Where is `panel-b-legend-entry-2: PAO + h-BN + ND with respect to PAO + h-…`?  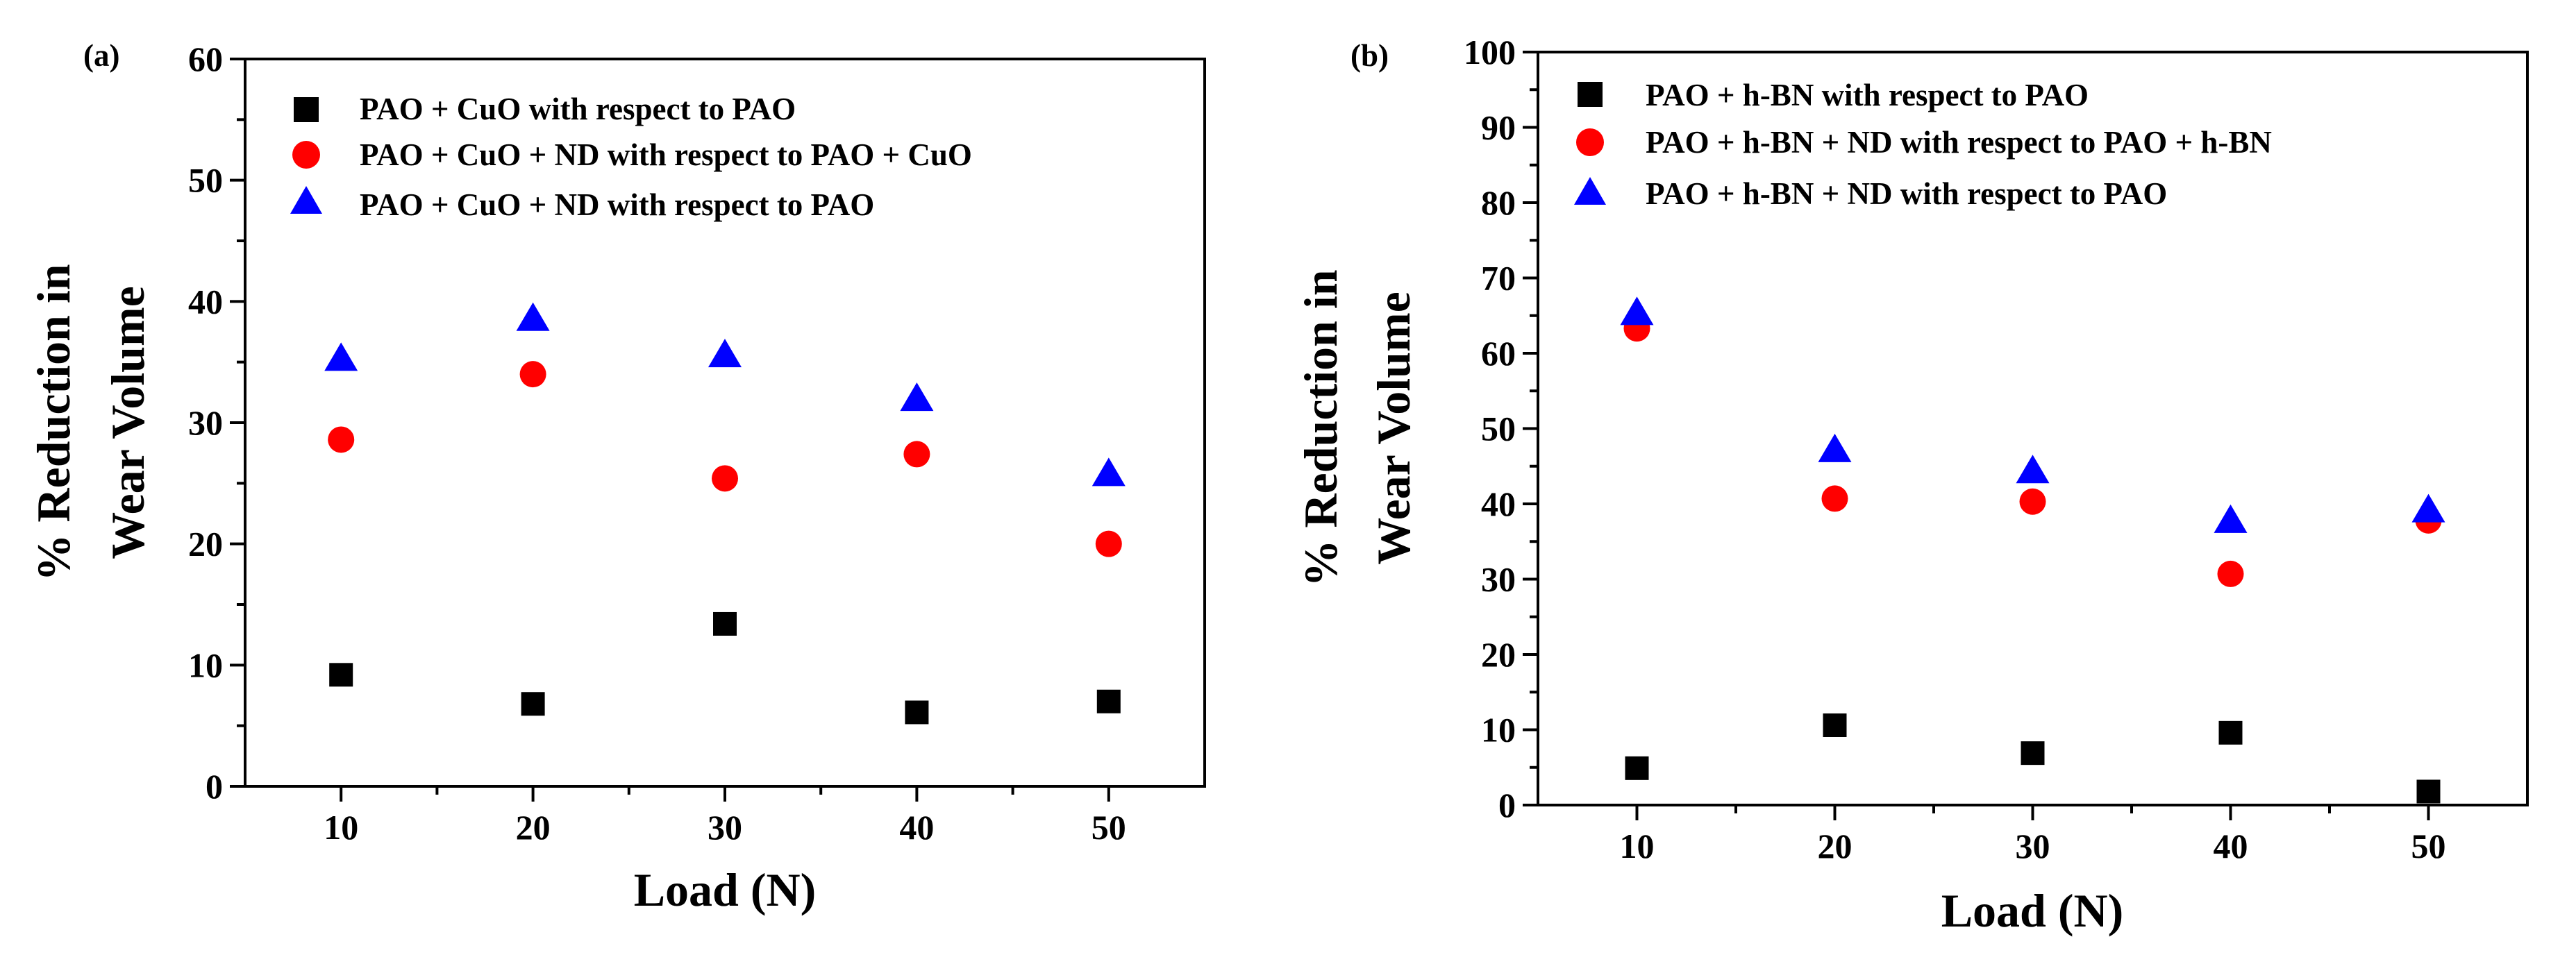
panel-b-legend-entry-2: PAO + h-BN + ND with respect to PAO + h-… is located at coordinates (1924, 142).